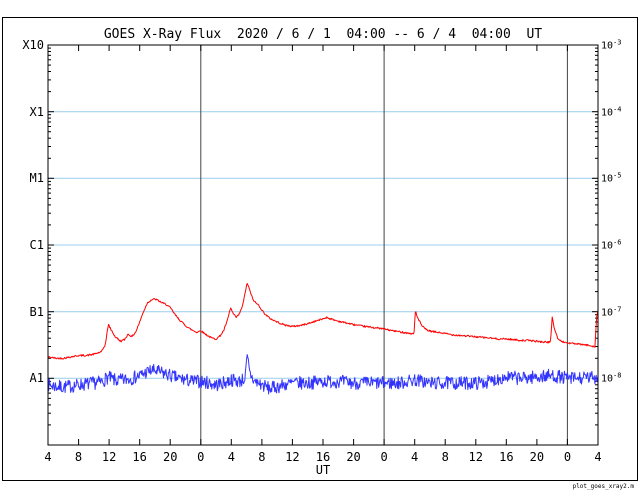 This screenshot has width=640, height=500. I want to click on y-axis-right-label-1e-3: 10⁻³, so click(611, 45).